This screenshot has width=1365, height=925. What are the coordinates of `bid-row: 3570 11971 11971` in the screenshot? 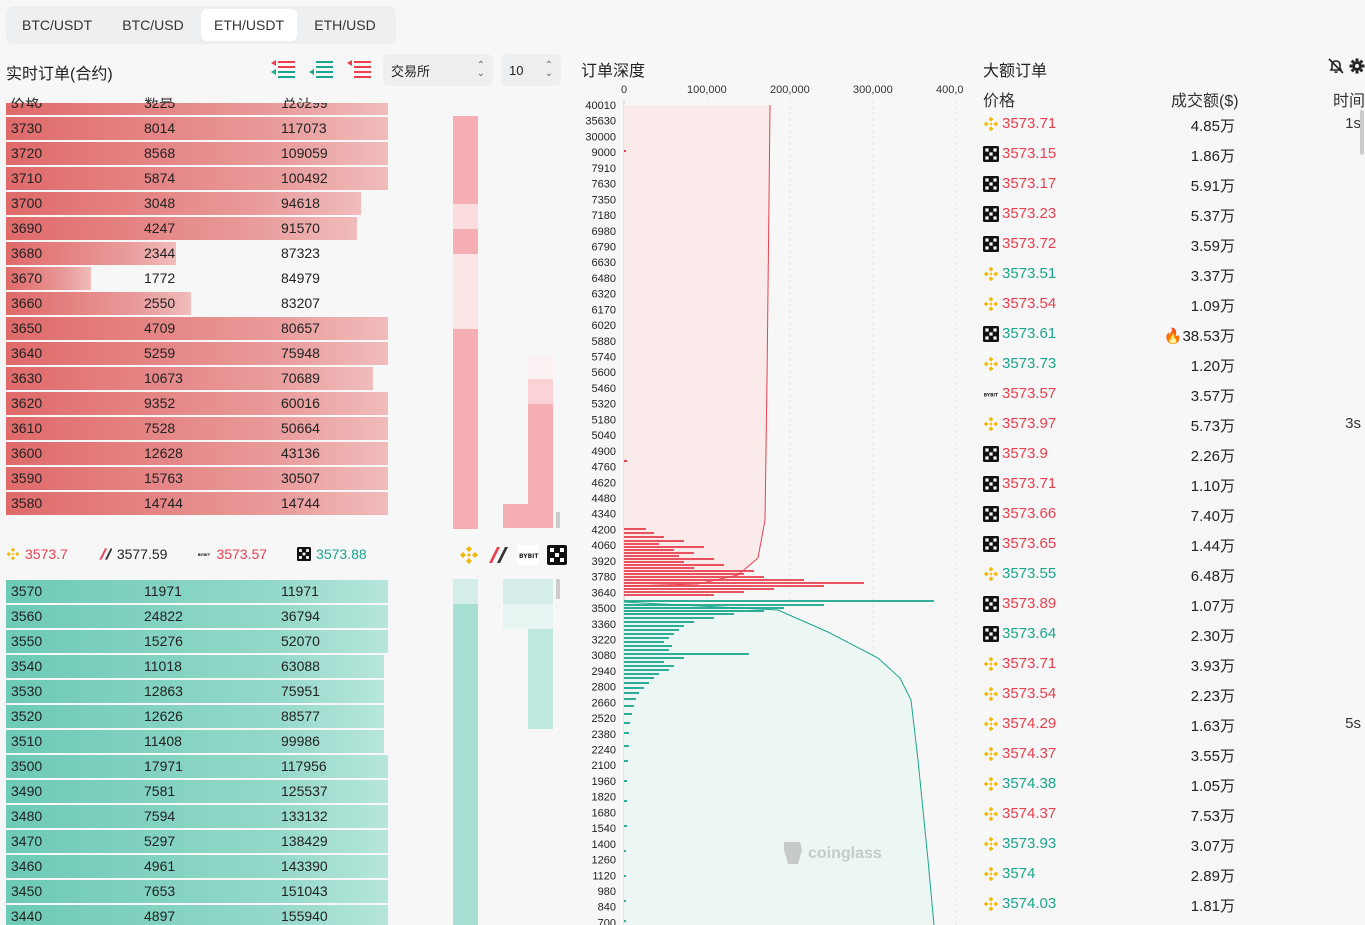 It's located at (201, 591).